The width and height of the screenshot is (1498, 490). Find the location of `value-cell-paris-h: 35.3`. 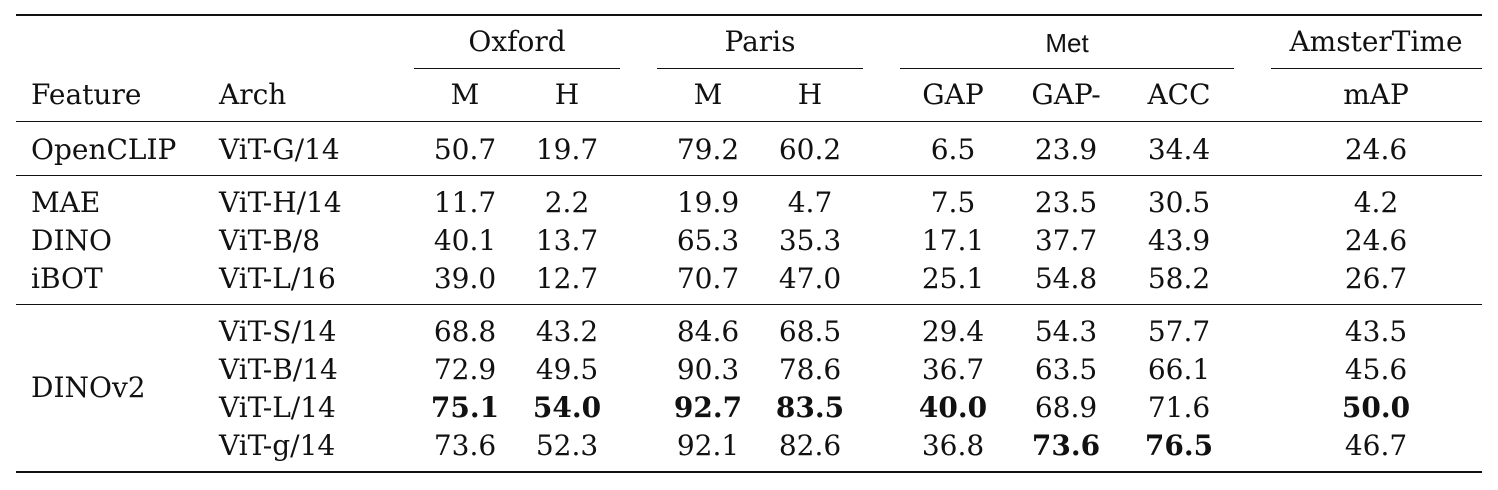

value-cell-paris-h: 35.3 is located at coordinates (810, 240).